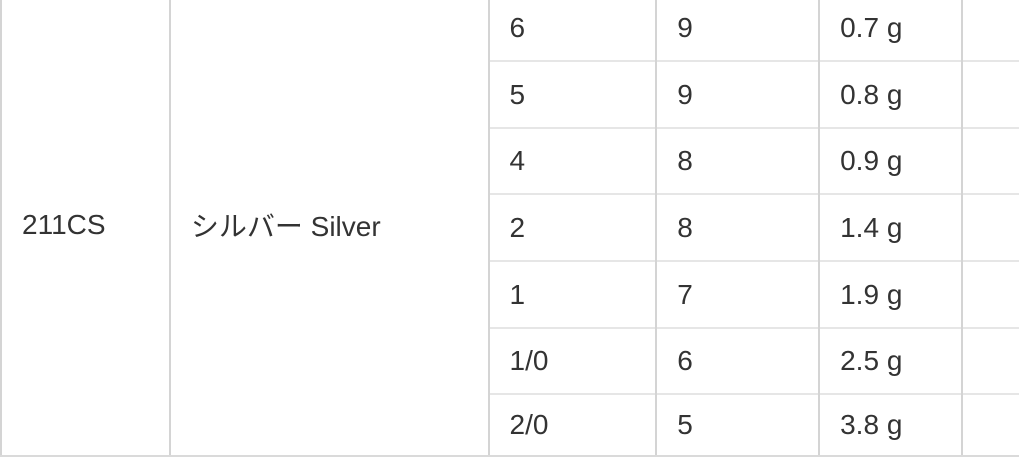 This screenshot has width=1019, height=460. Describe the element at coordinates (890, 160) in the screenshot. I see `weight-cell: 0.9 g` at that location.